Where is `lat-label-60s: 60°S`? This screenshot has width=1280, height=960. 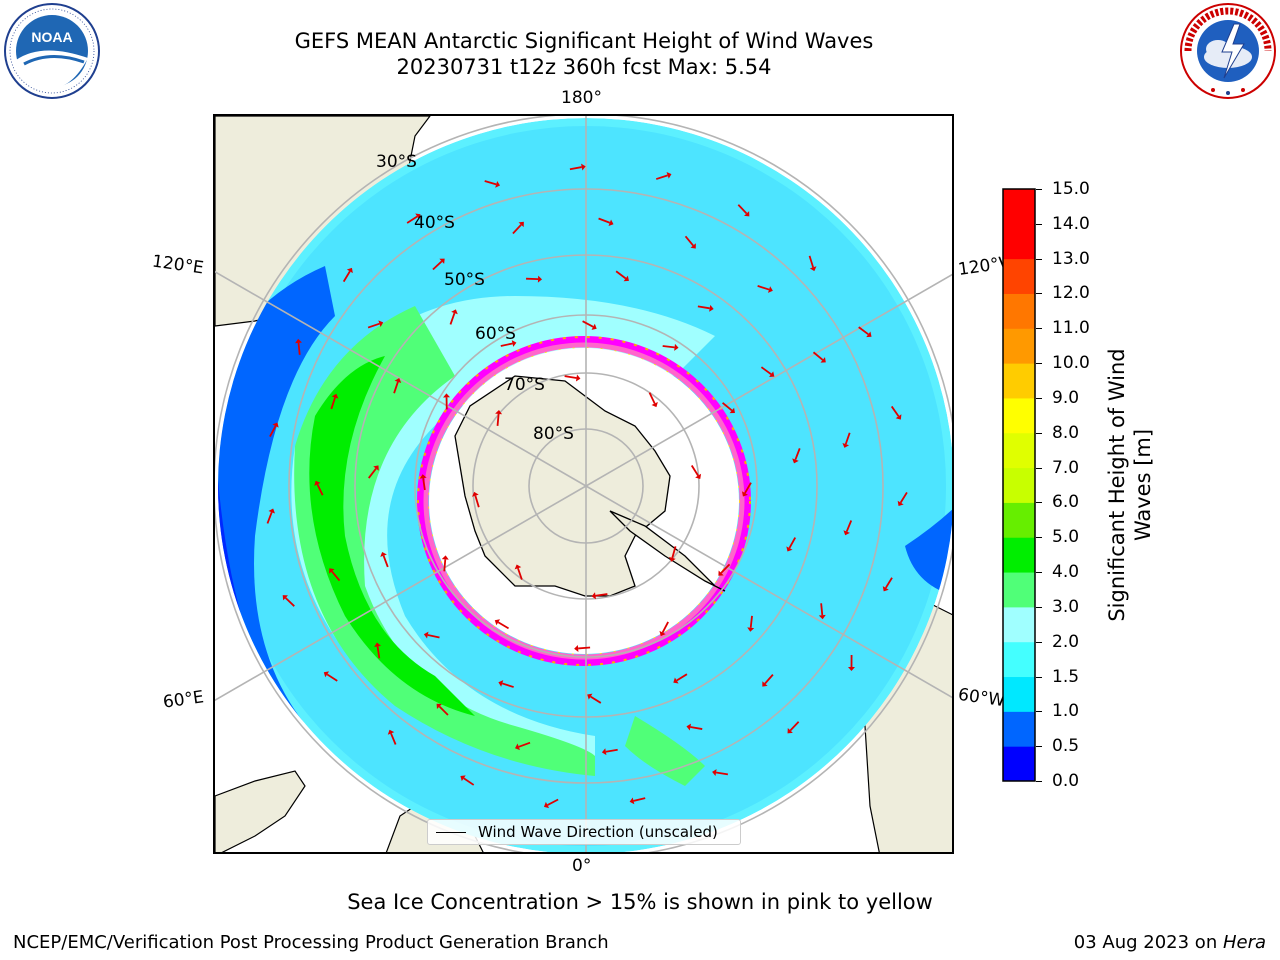 lat-label-60s: 60°S is located at coordinates (495, 334).